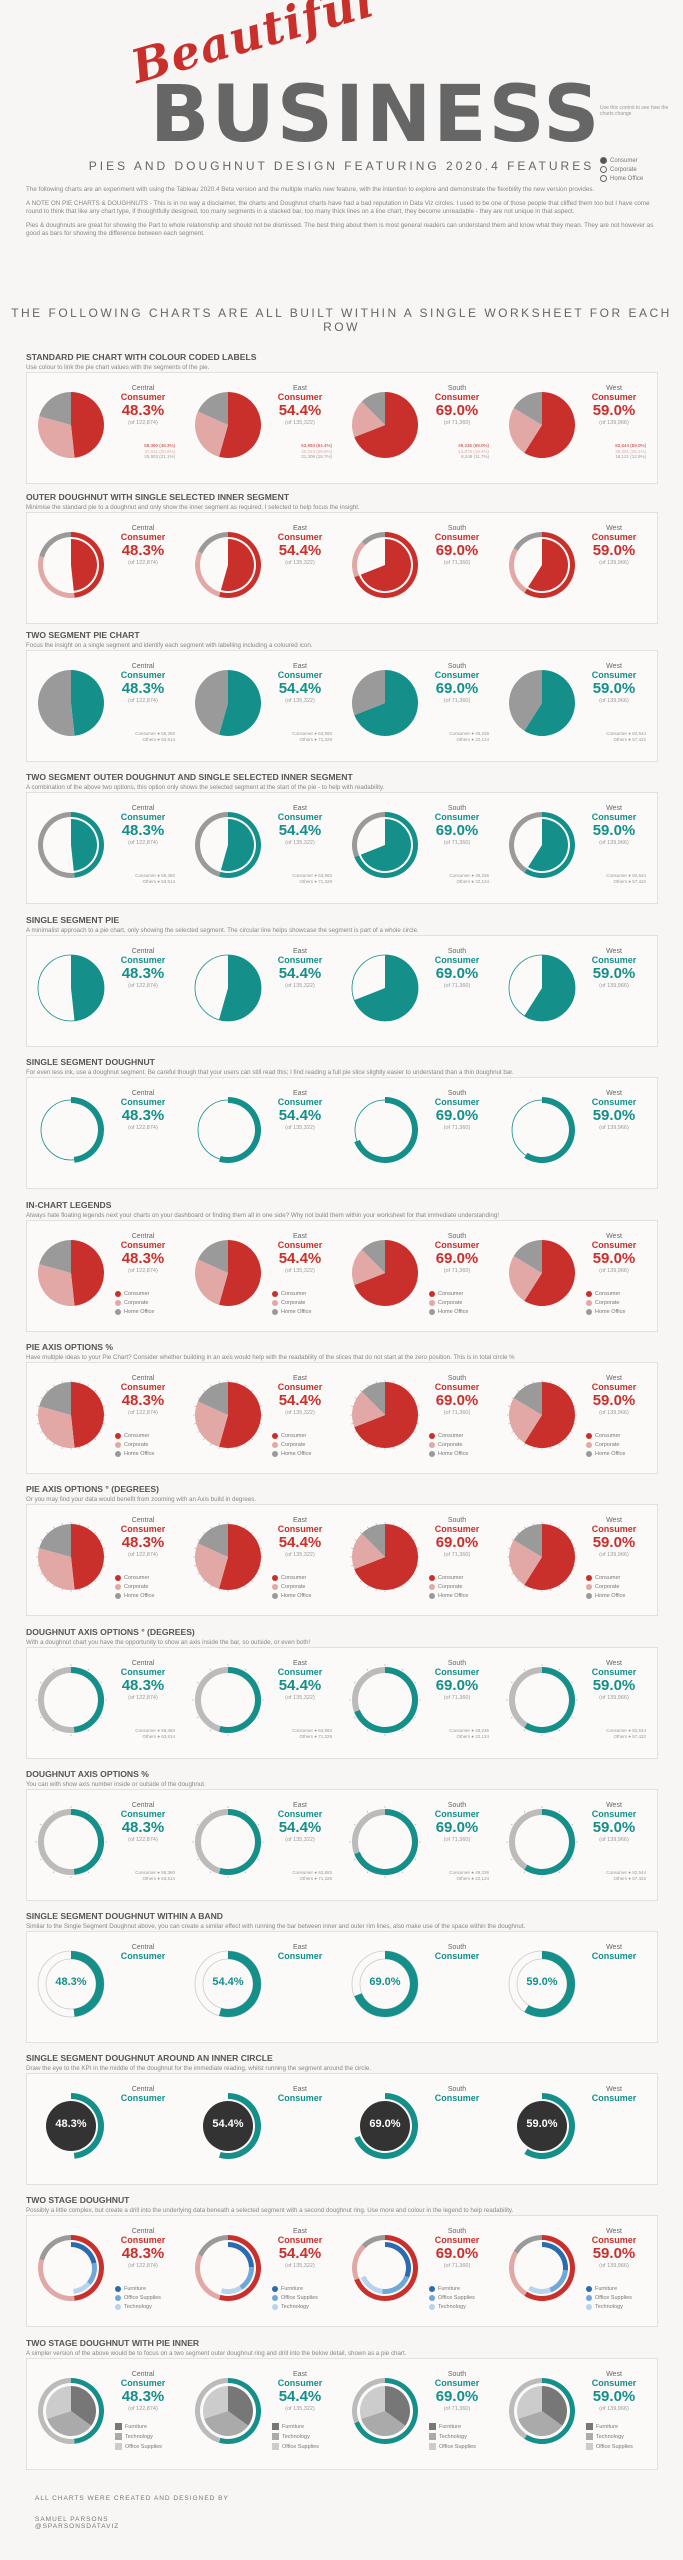 The image size is (683, 2560). What do you see at coordinates (291, 1446) in the screenshot?
I see `in-chart-legend: Consumer Corporate Home Office` at bounding box center [291, 1446].